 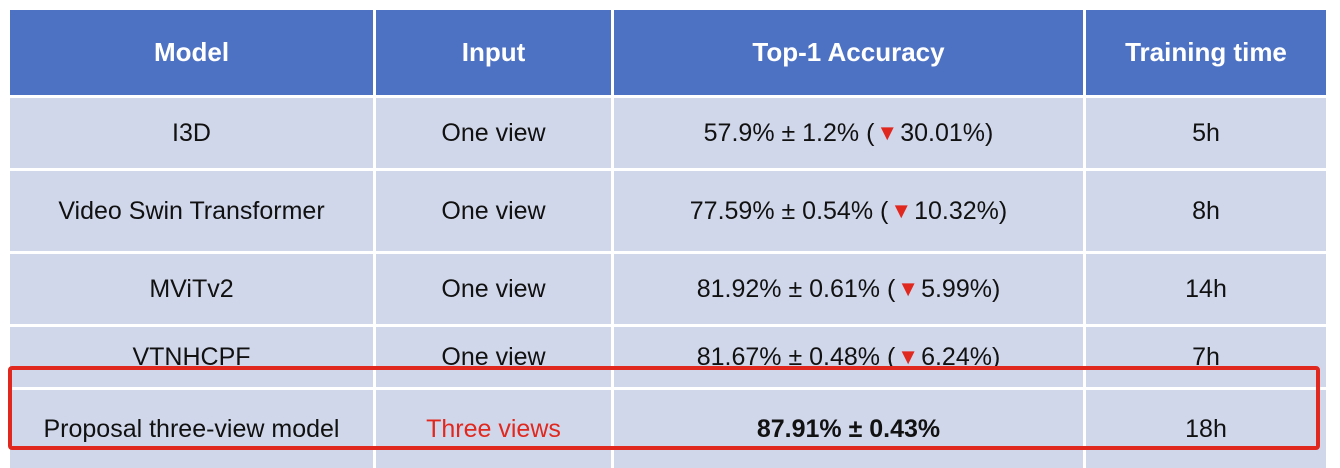 What do you see at coordinates (1206, 428) in the screenshot?
I see `training-time: 18h` at bounding box center [1206, 428].